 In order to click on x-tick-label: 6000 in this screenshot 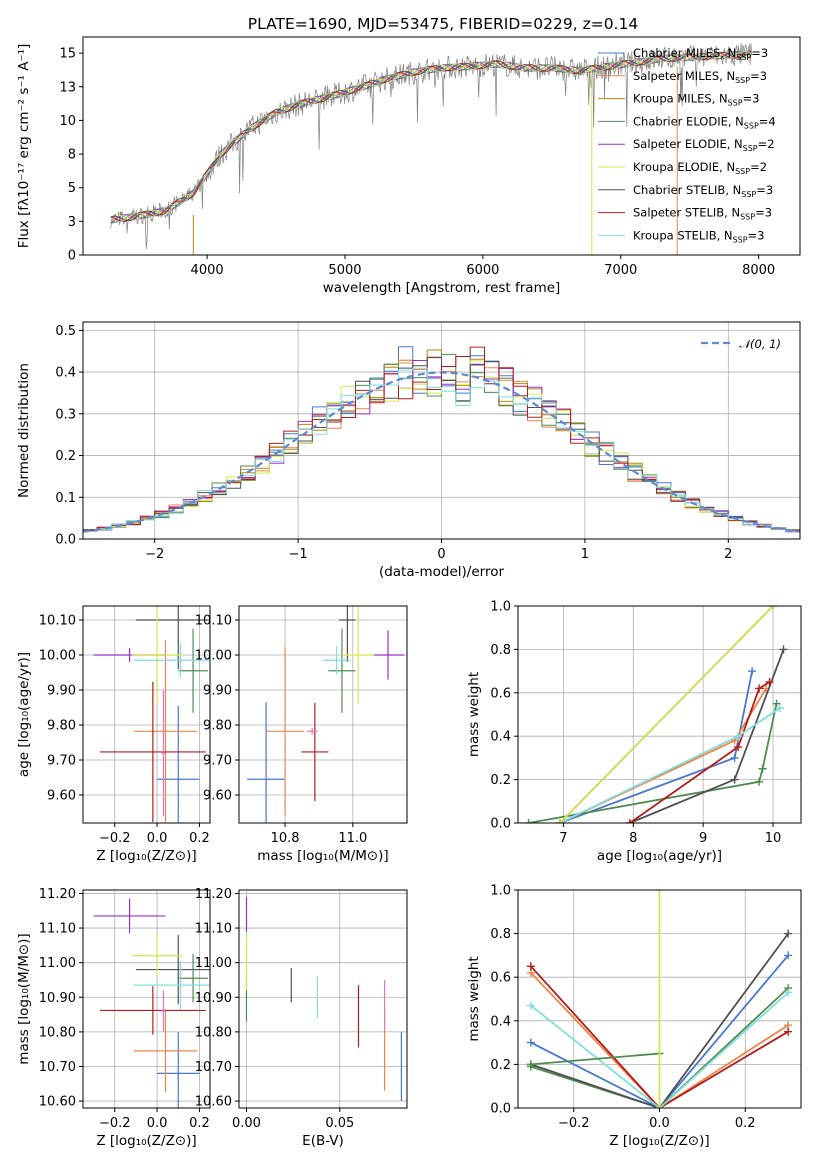, I will do `click(482, 270)`.